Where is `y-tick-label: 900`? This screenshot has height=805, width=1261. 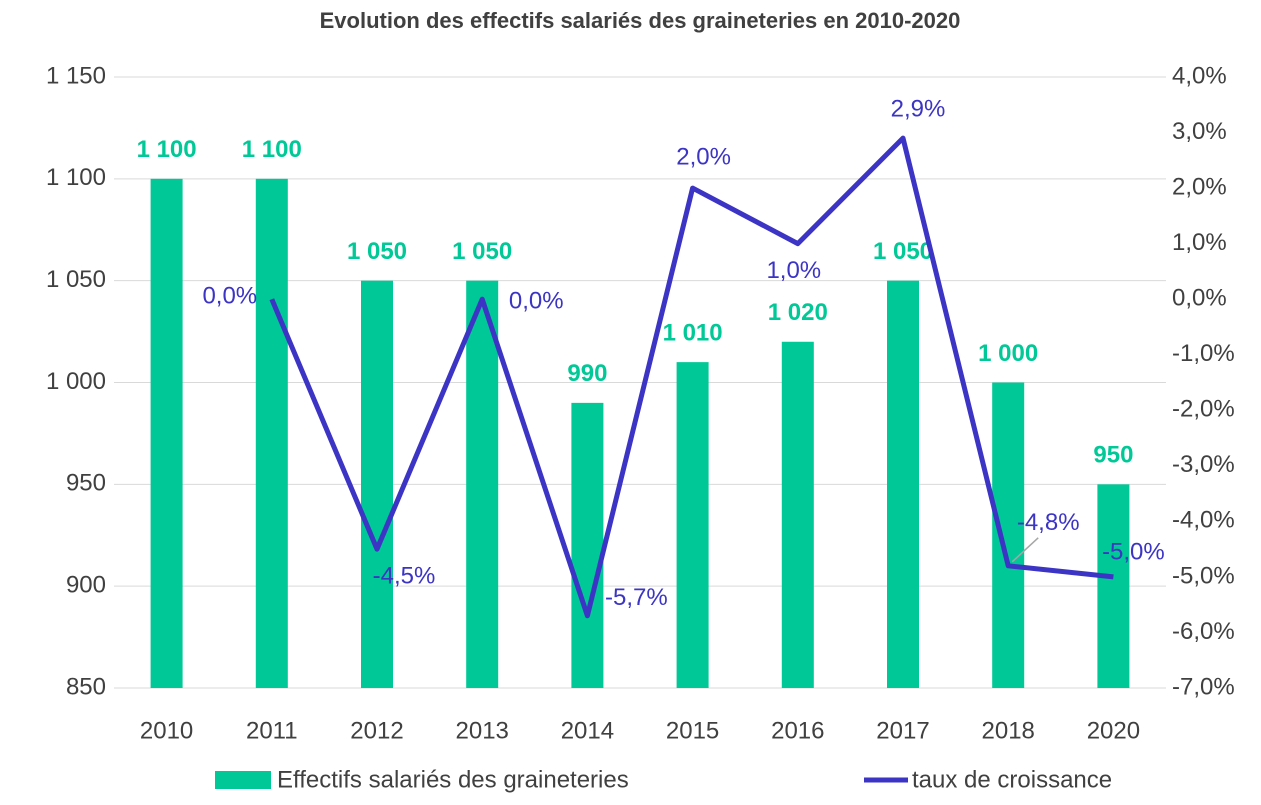 y-tick-label: 900 is located at coordinates (86, 585).